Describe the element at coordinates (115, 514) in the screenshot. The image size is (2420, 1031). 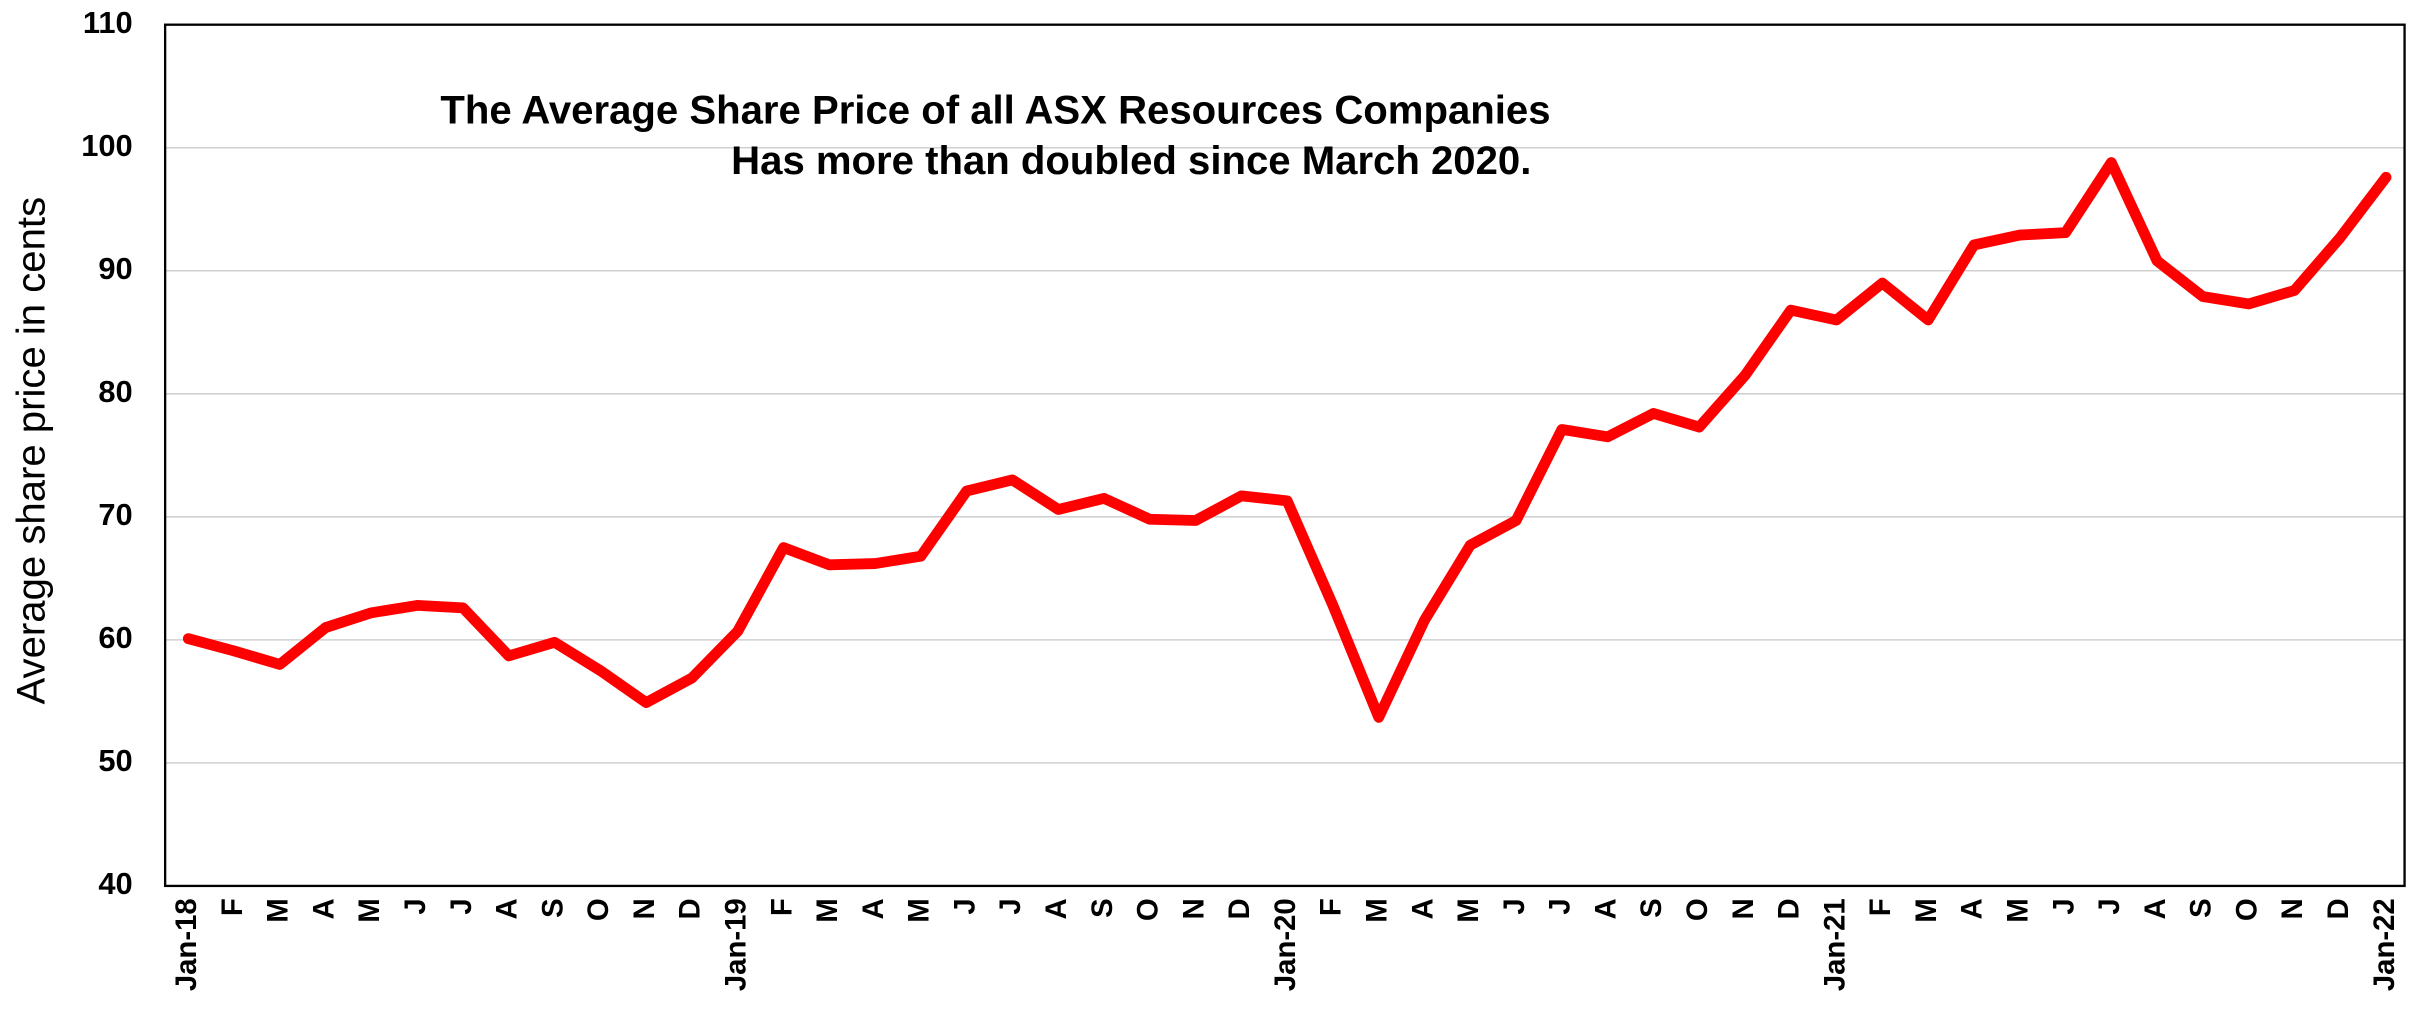
I see `y-tick-label: 70` at that location.